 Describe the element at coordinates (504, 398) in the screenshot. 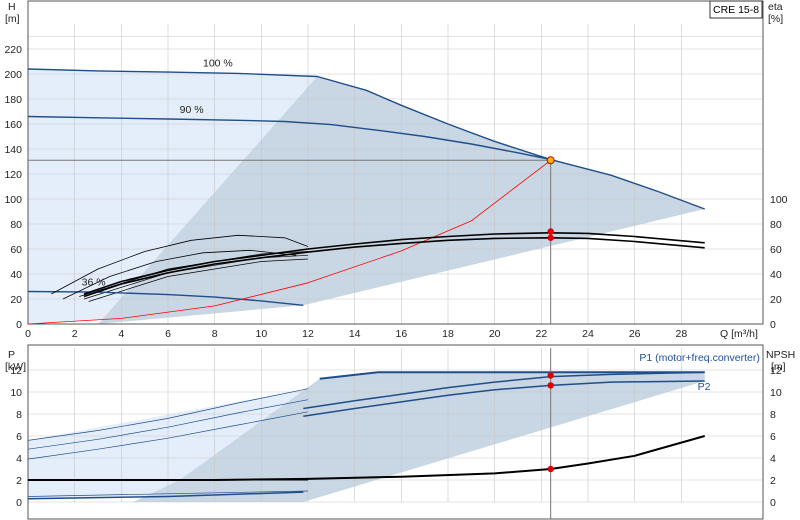

I see `power-series-p2` at that location.